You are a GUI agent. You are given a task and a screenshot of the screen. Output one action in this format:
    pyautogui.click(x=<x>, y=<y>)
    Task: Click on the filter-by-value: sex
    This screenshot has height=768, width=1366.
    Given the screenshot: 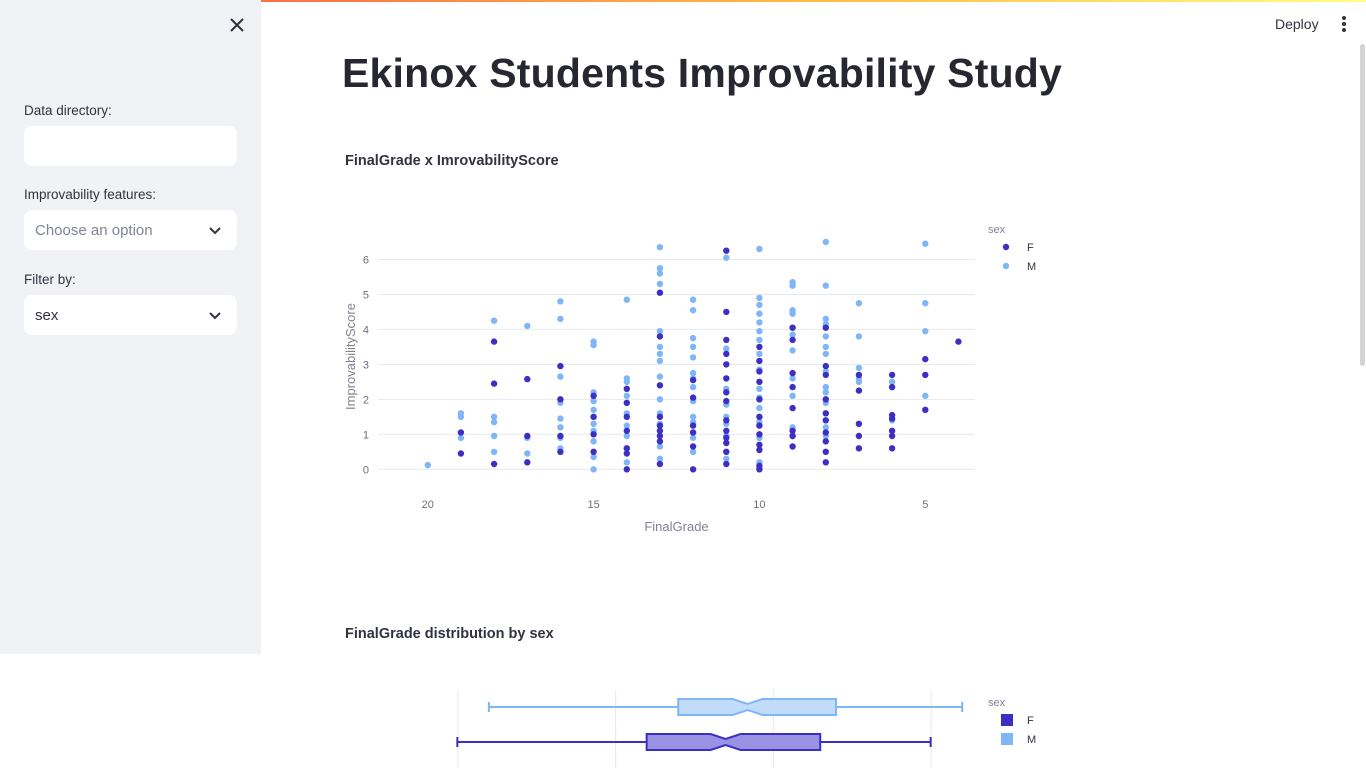 What is the action you would take?
    pyautogui.click(x=47, y=315)
    